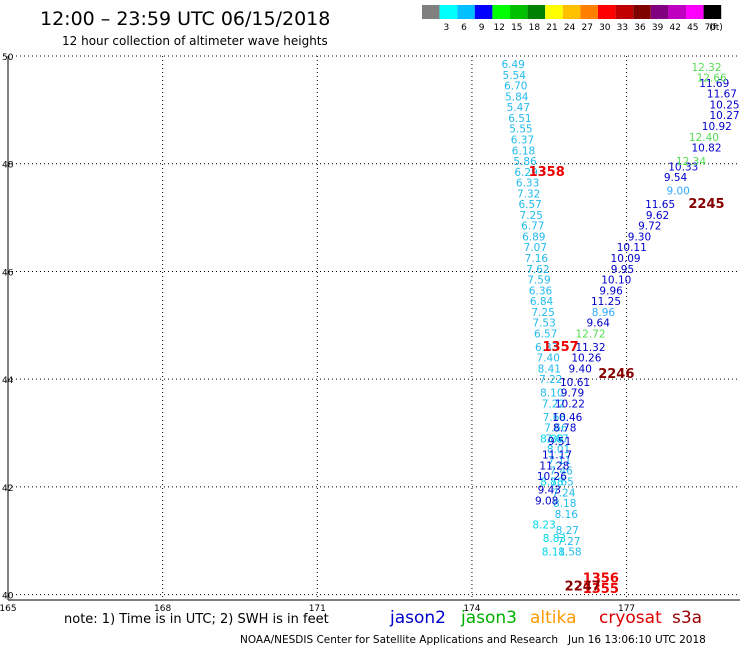 Image resolution: width=740 pixels, height=650 pixels. What do you see at coordinates (580, 369) in the screenshot?
I see `wave-height-label: 9.40` at bounding box center [580, 369].